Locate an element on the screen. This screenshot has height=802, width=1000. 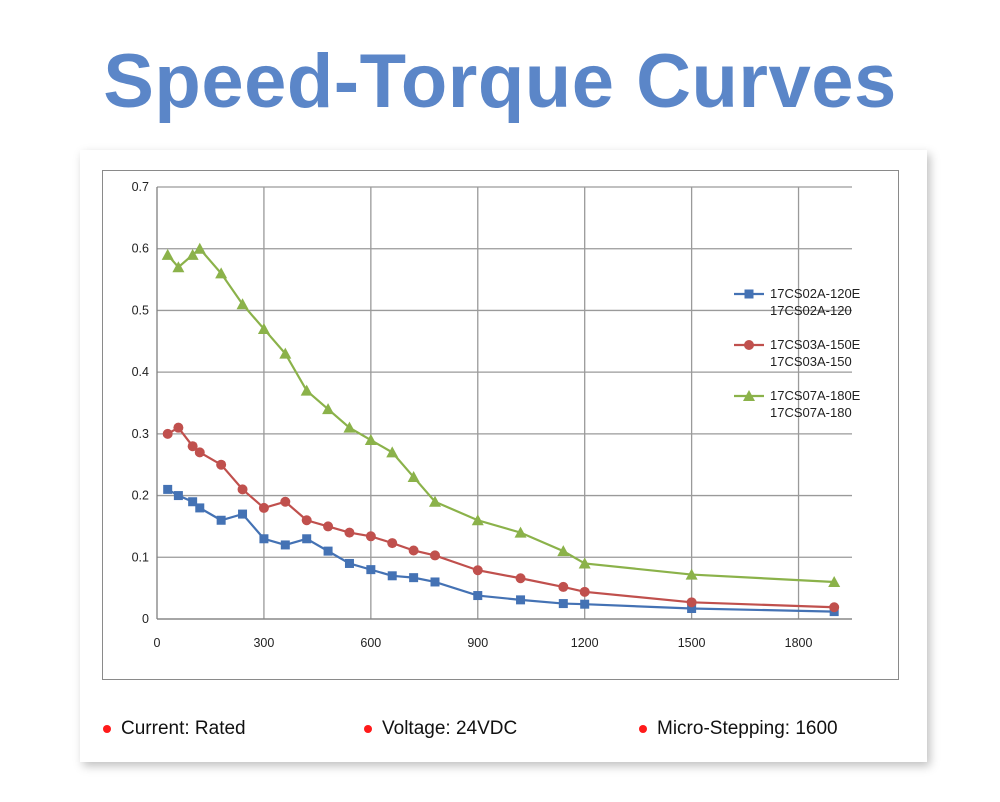
x-tick-label: 1200 is located at coordinates (585, 643).